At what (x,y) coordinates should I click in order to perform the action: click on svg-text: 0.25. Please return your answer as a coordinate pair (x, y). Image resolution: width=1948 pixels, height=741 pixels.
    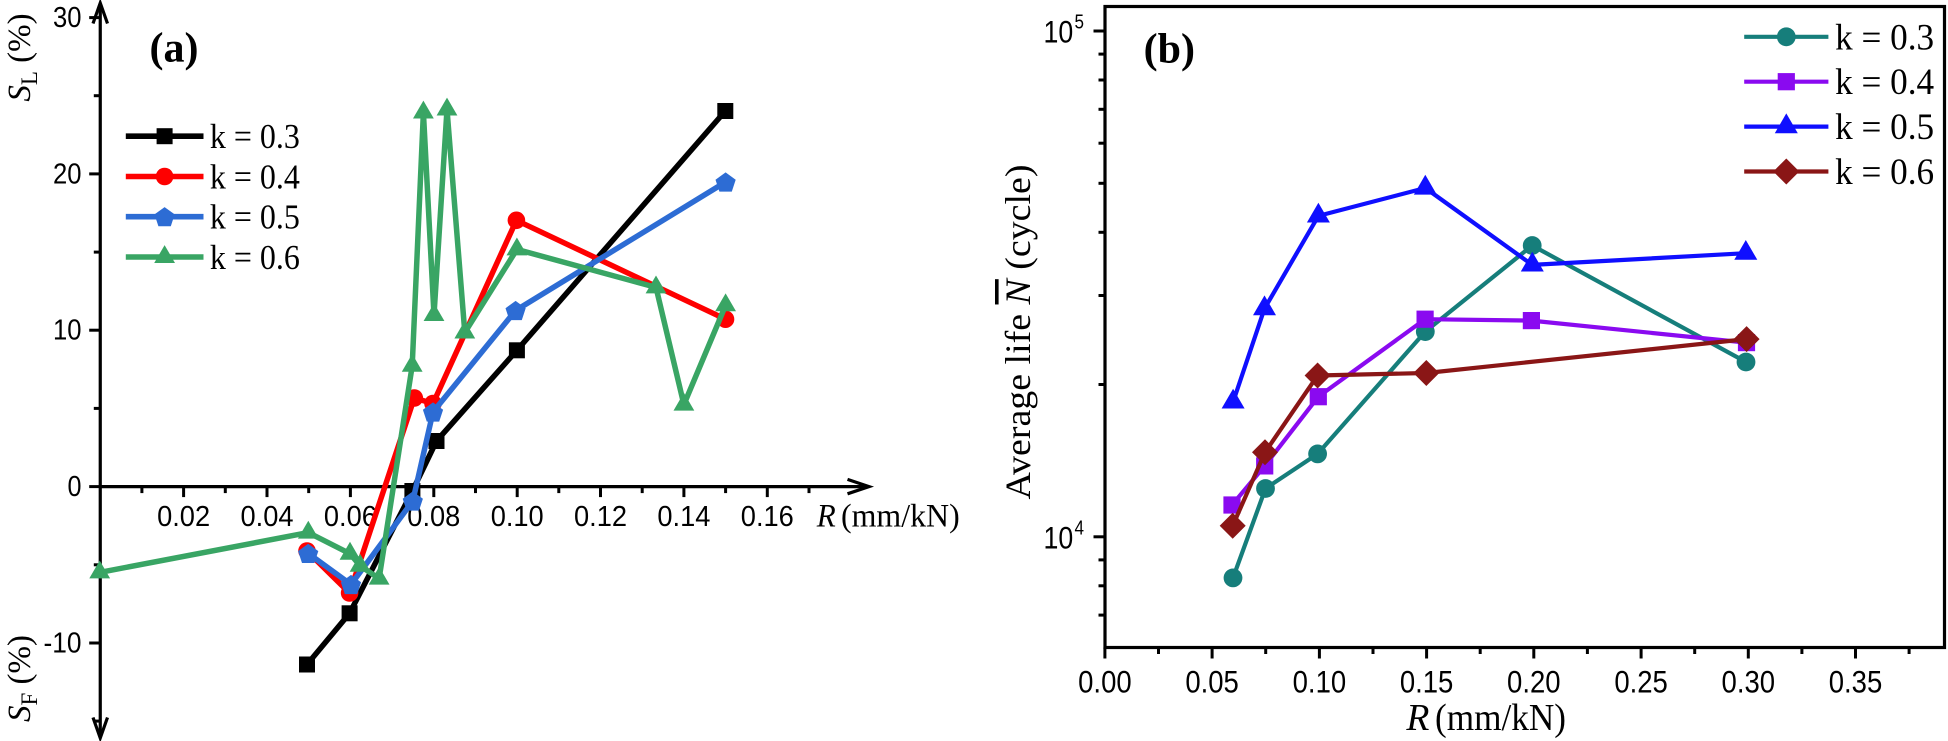
    Looking at the image, I should click on (1641, 682).